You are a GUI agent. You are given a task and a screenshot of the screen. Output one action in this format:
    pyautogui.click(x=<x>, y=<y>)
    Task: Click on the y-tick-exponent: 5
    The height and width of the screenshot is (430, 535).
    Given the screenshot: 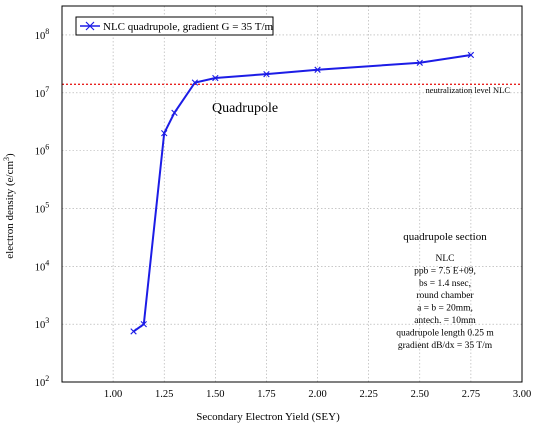 What is the action you would take?
    pyautogui.click(x=47, y=204)
    